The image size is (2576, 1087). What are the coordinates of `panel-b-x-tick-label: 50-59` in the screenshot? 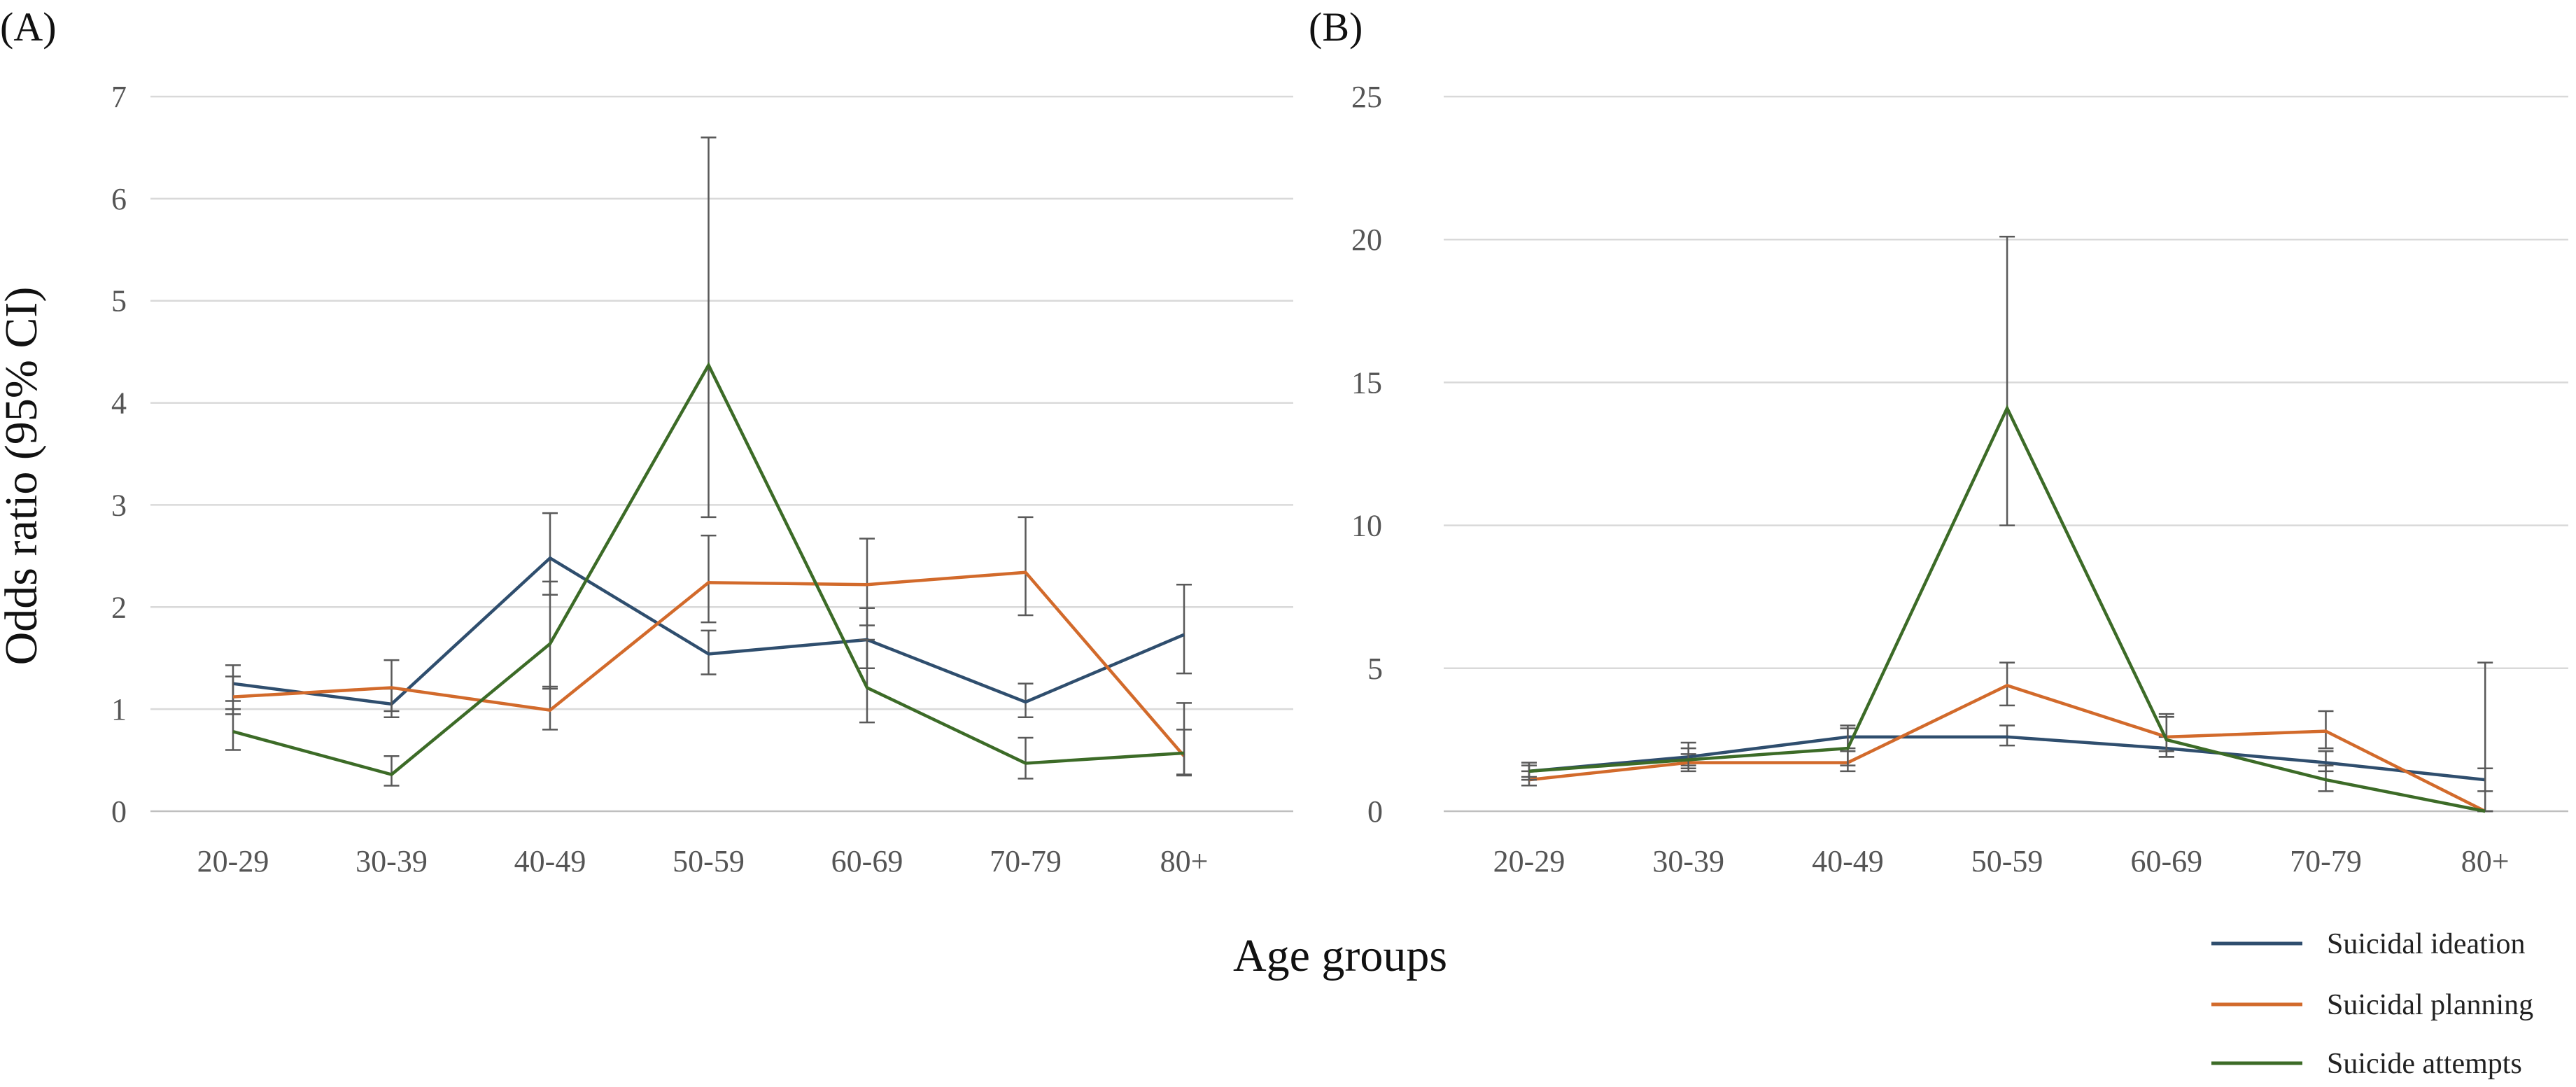 It's located at (2007, 861).